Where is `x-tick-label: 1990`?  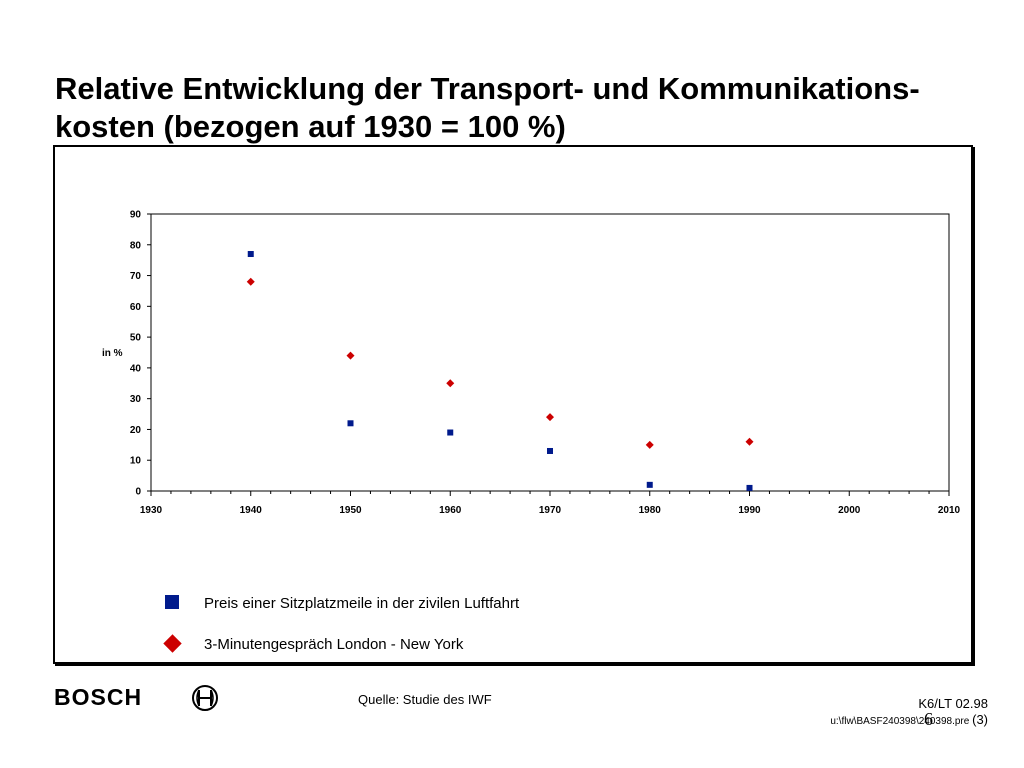
x-tick-label: 1990 is located at coordinates (749, 510).